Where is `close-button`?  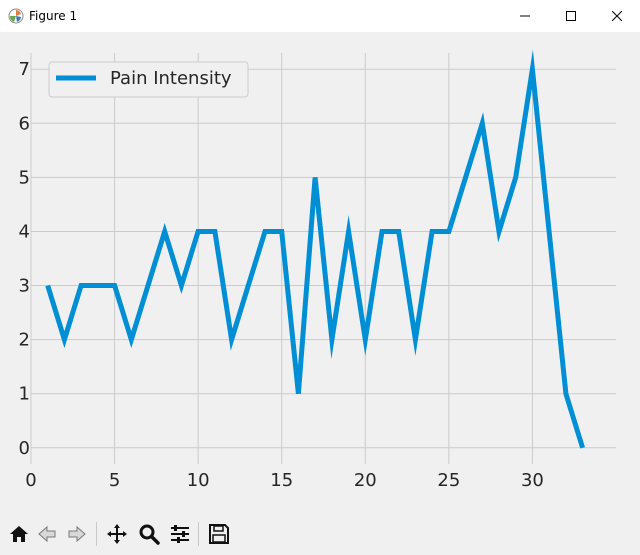 close-button is located at coordinates (617, 16).